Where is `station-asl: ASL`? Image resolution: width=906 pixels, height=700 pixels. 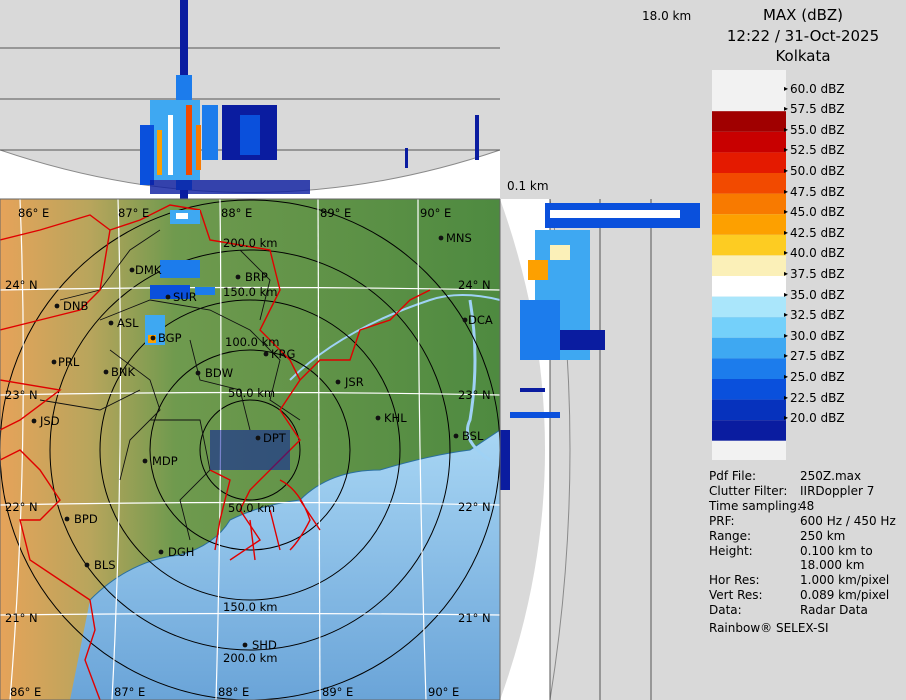
station-asl: ASL is located at coordinates (128, 323).